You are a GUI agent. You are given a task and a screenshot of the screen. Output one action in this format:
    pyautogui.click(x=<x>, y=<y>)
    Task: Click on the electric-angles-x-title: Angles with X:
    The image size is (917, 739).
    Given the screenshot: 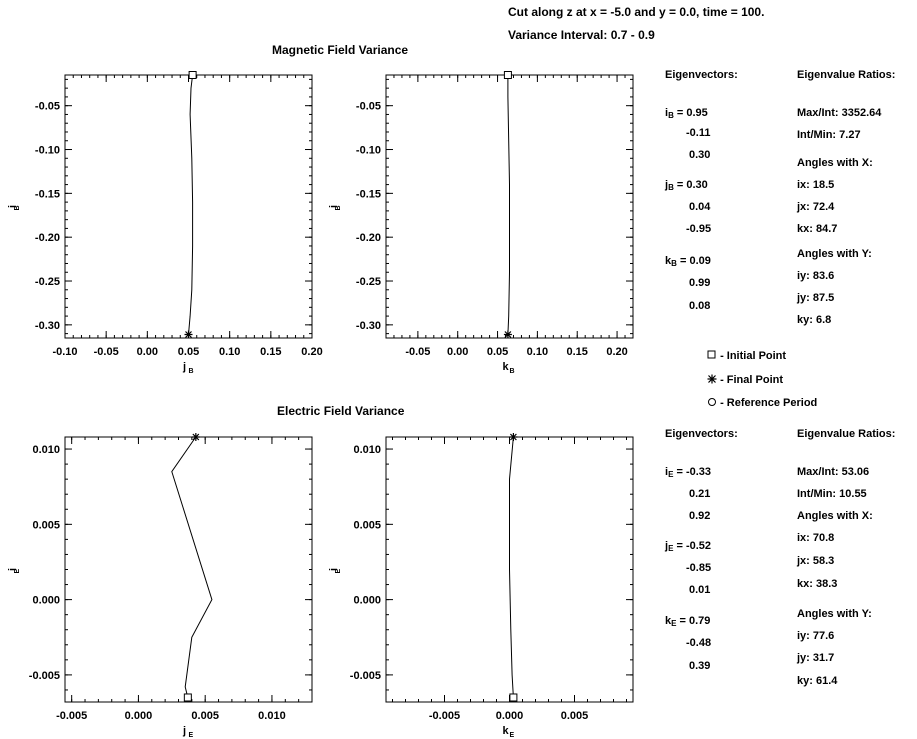 What is the action you would take?
    pyautogui.click(x=835, y=516)
    